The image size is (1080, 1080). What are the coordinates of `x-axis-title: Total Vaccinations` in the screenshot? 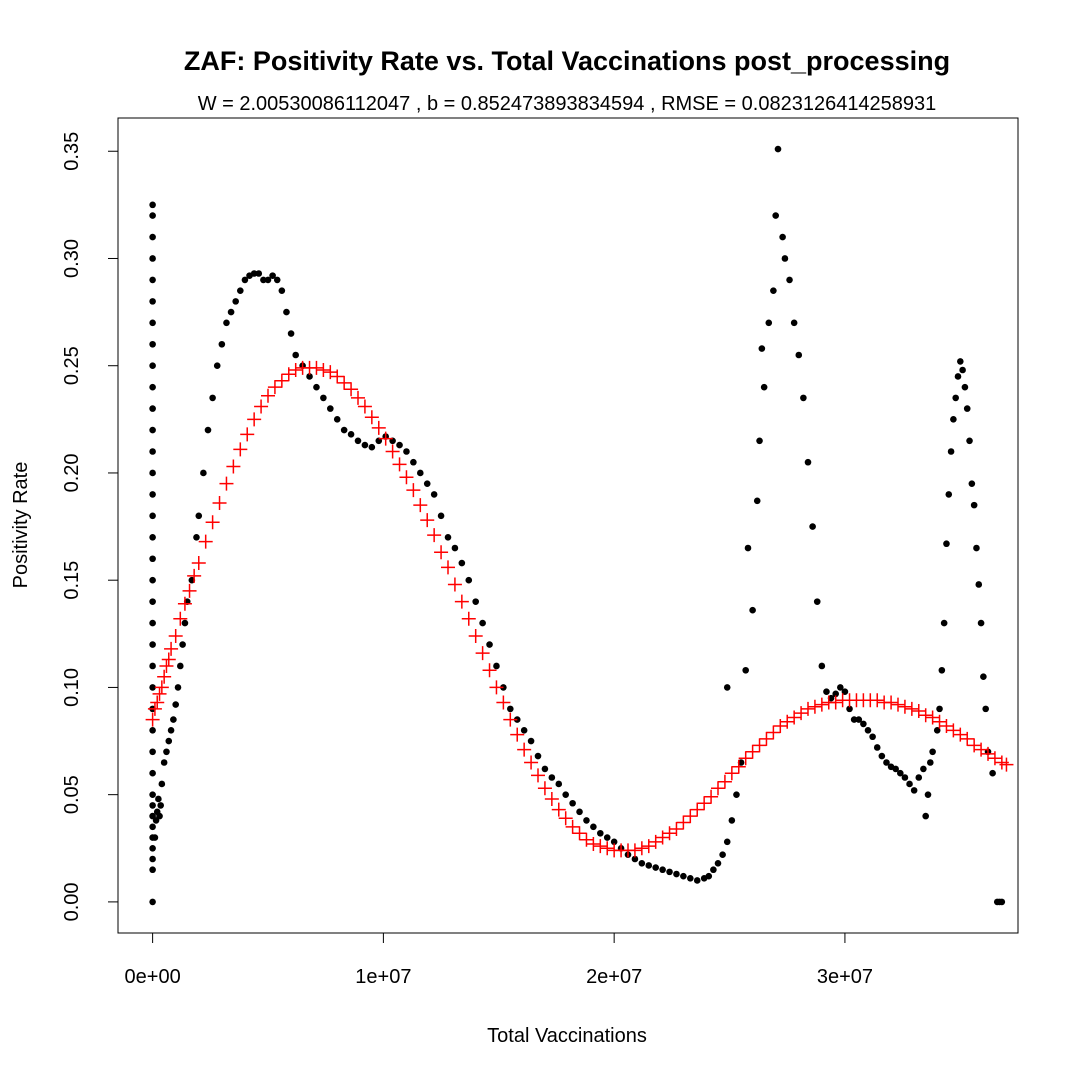 It's located at (567, 1036).